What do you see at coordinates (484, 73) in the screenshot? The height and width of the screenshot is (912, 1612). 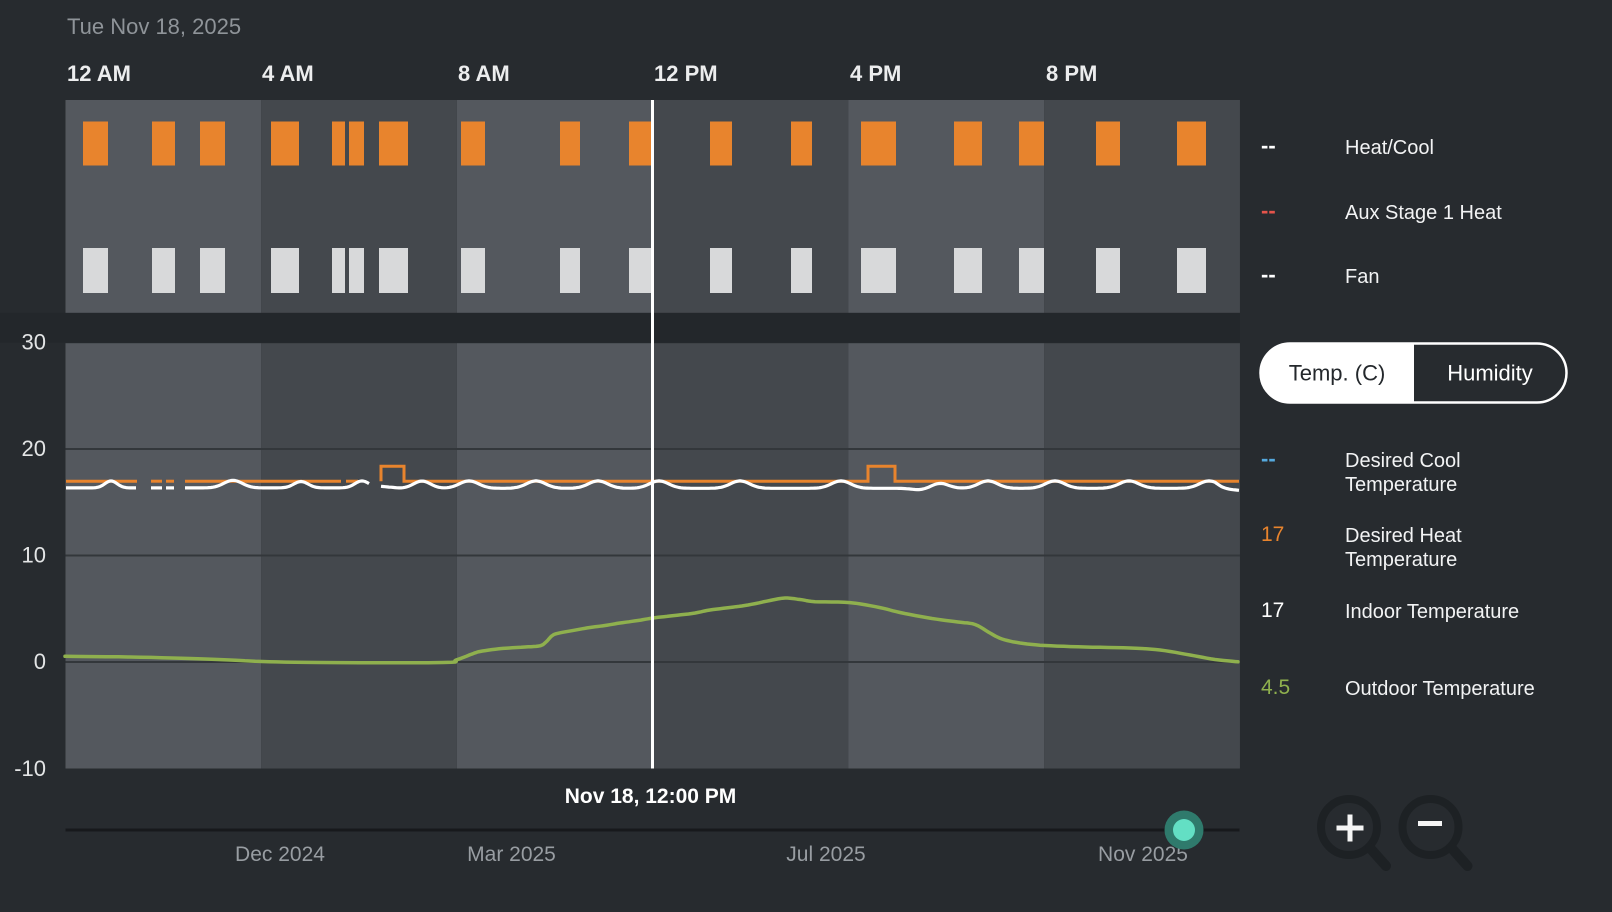 I see `svg-text: 8 AM` at bounding box center [484, 73].